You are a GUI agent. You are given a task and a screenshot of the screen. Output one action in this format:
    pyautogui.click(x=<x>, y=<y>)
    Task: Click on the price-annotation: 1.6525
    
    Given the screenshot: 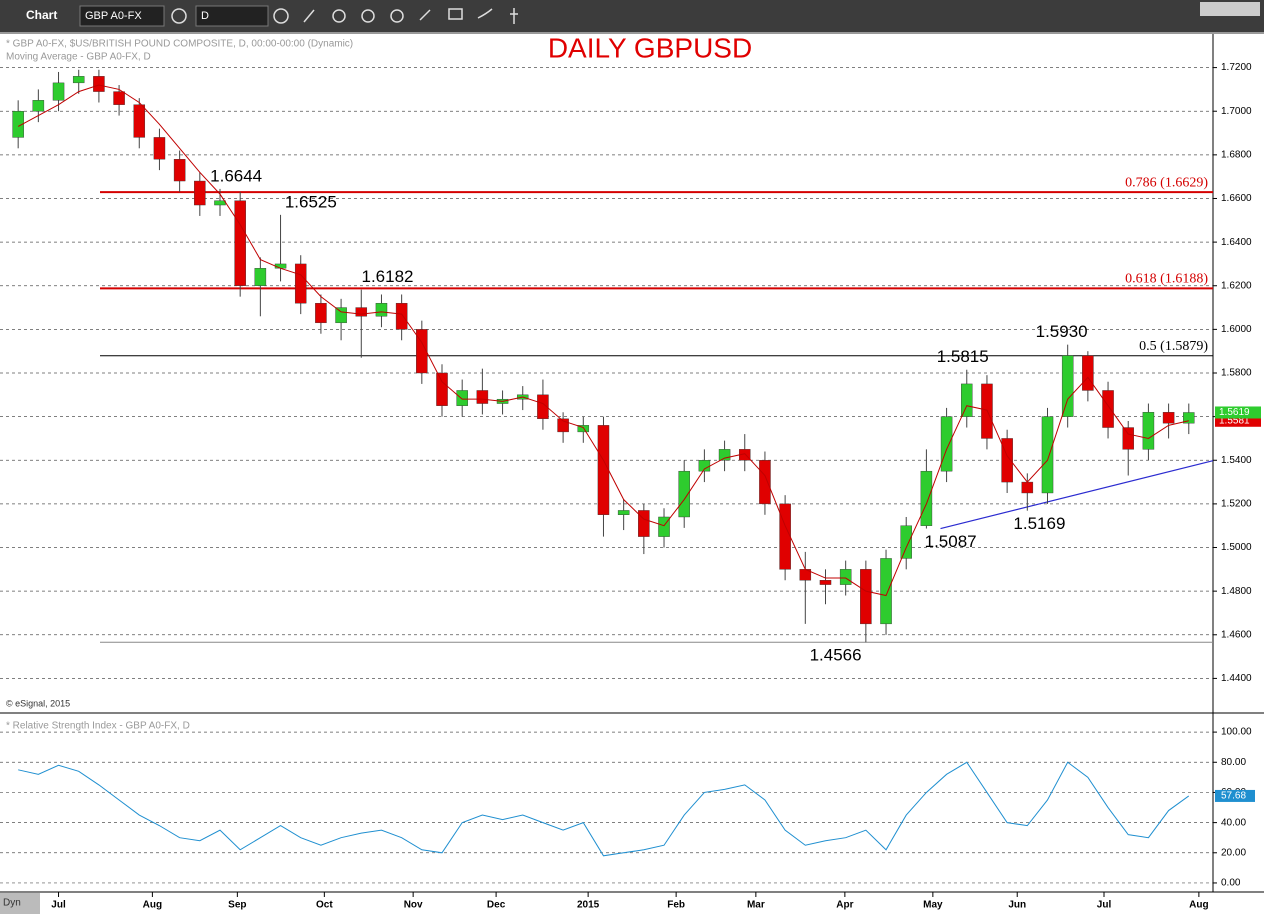 What is the action you would take?
    pyautogui.click(x=311, y=201)
    